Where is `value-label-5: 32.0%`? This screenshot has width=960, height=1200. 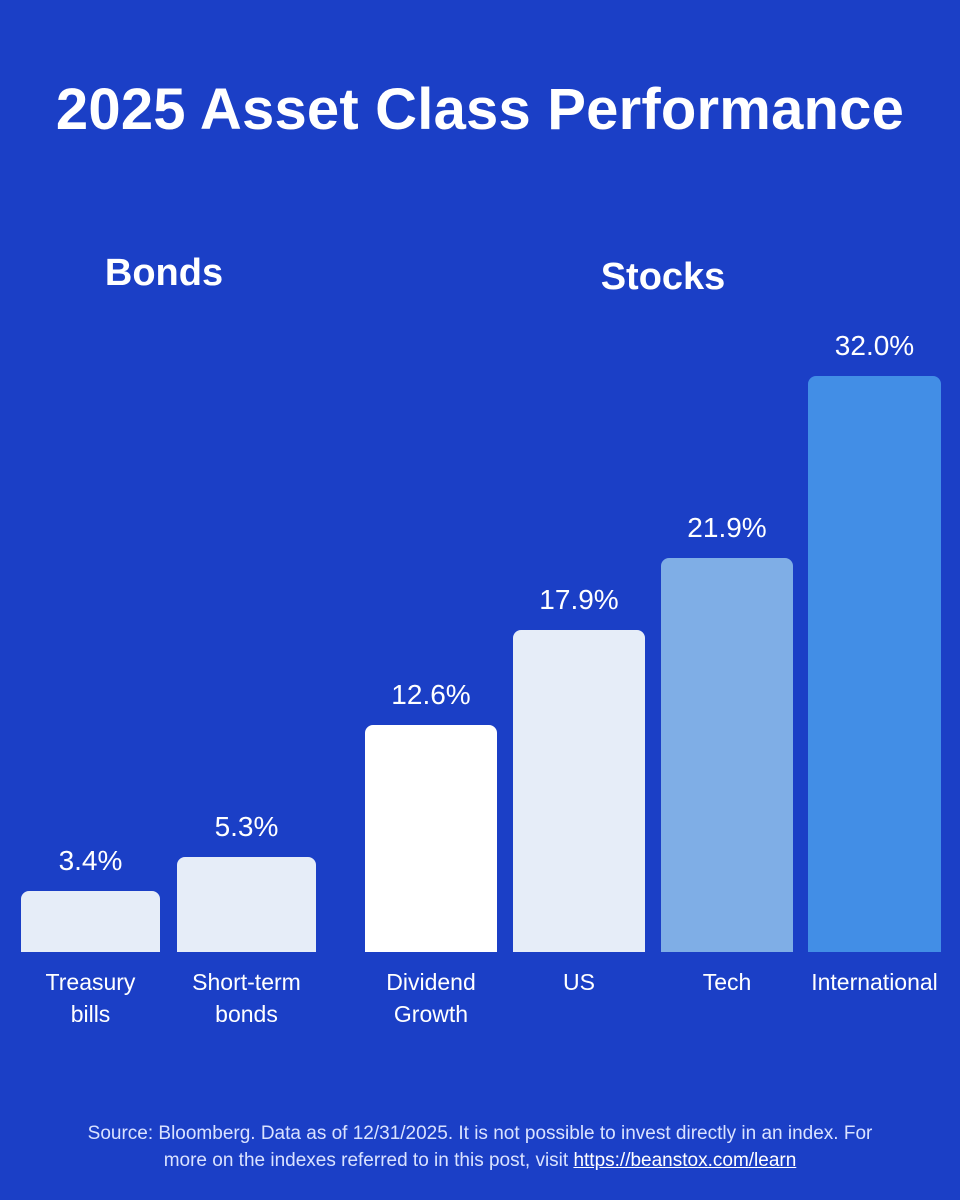
value-label-5: 32.0% is located at coordinates (874, 345).